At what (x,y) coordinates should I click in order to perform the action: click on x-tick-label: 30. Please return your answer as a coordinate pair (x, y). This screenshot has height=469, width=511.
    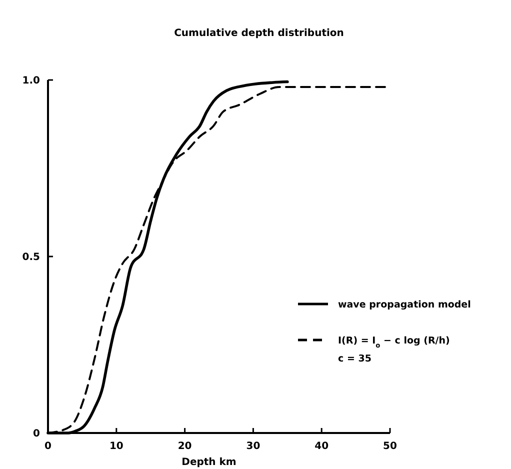
    Looking at the image, I should click on (253, 446).